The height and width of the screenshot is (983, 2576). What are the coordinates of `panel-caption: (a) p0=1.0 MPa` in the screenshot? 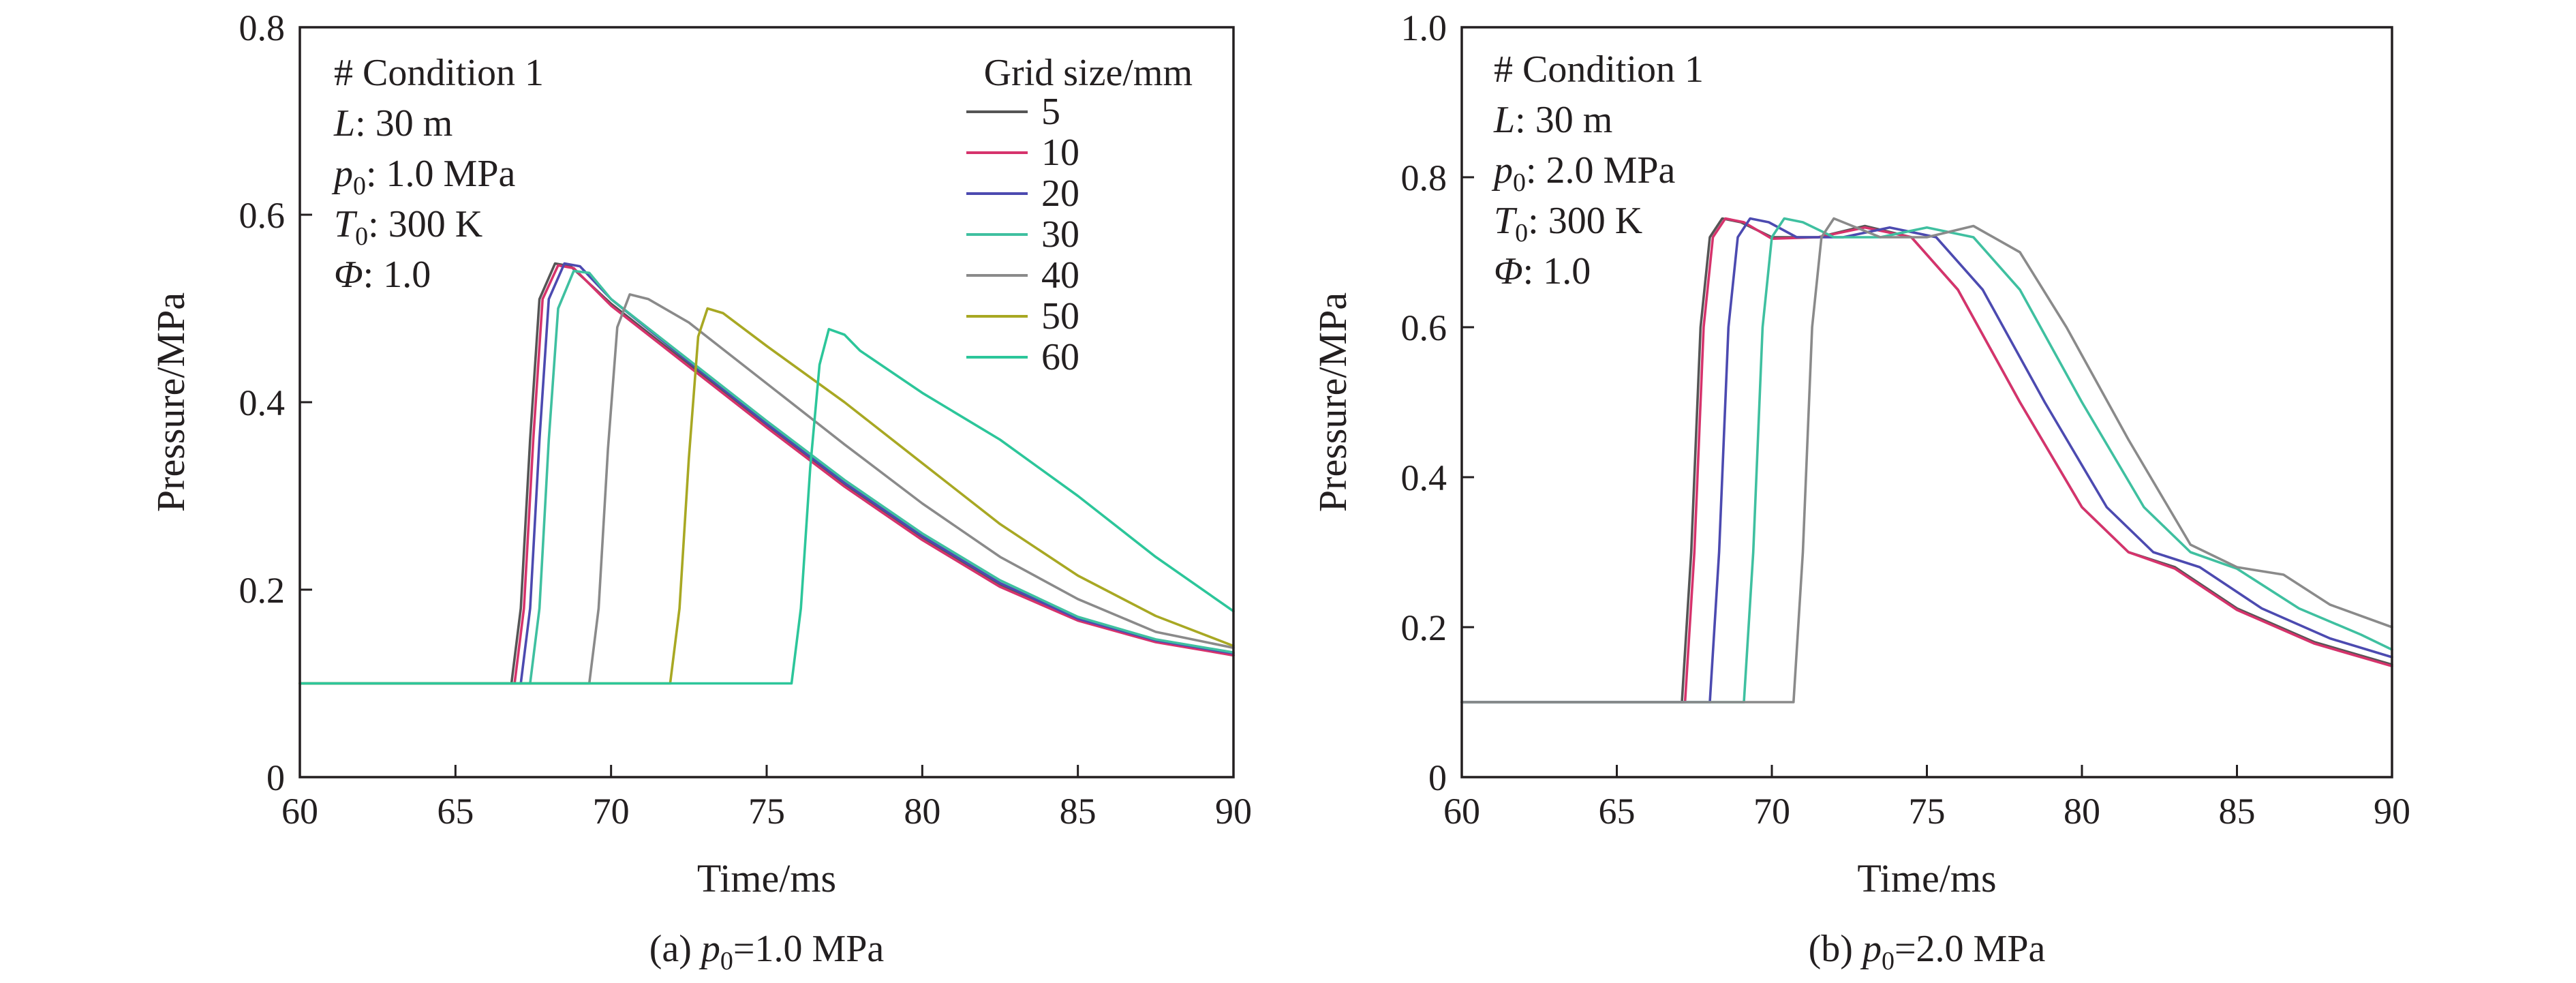 It's located at (767, 952).